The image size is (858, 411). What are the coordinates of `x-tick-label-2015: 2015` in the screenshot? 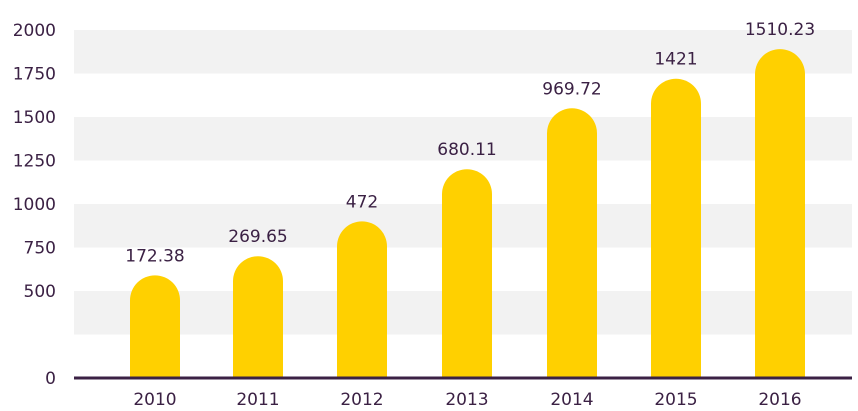 It's located at (675, 400).